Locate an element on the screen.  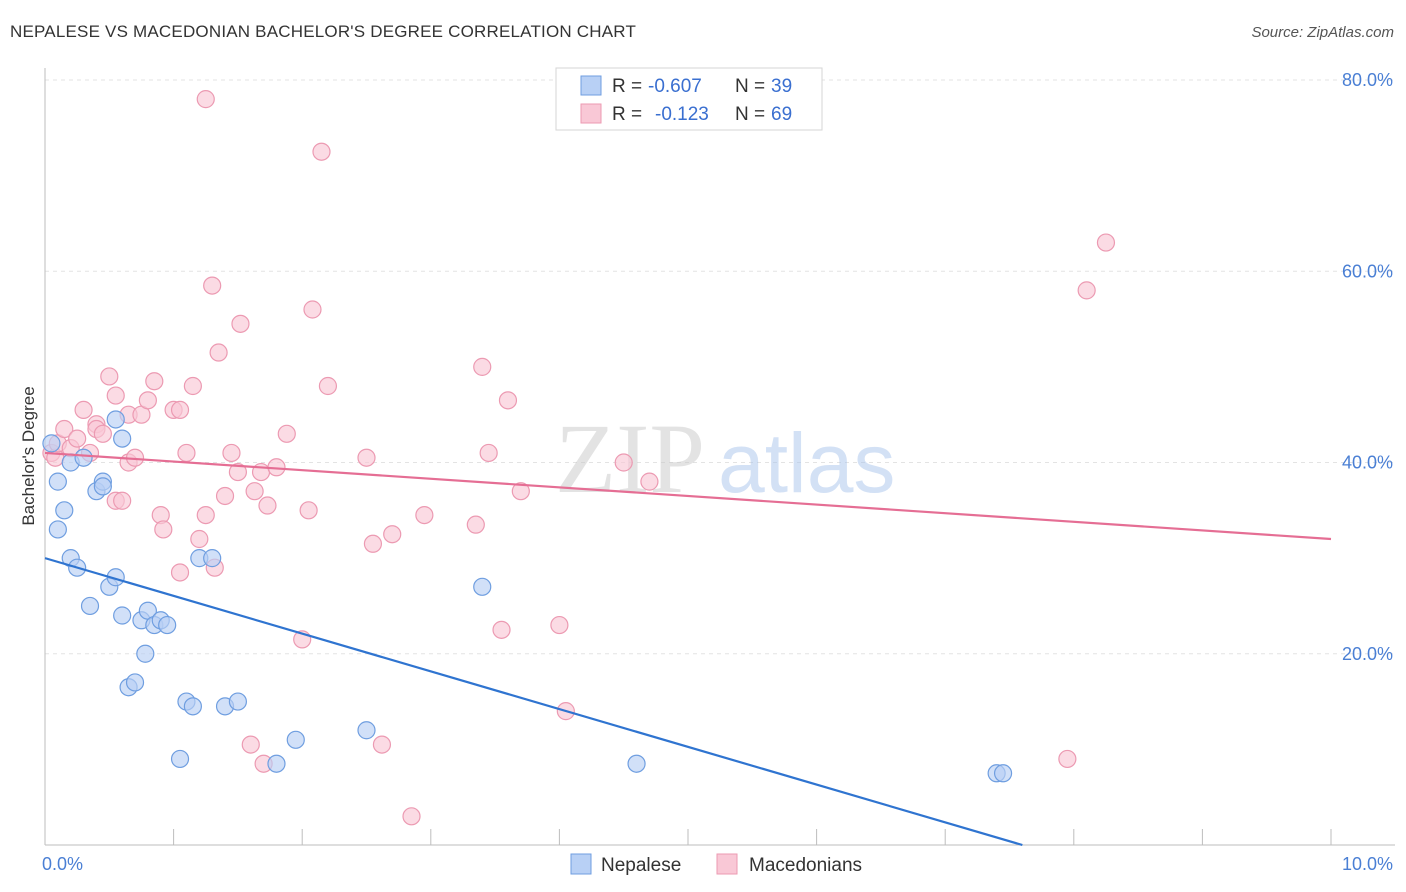
y-tick-labels: 20.0% 40.0% 60.0% 80.0% is located at coordinates (1367, 367).